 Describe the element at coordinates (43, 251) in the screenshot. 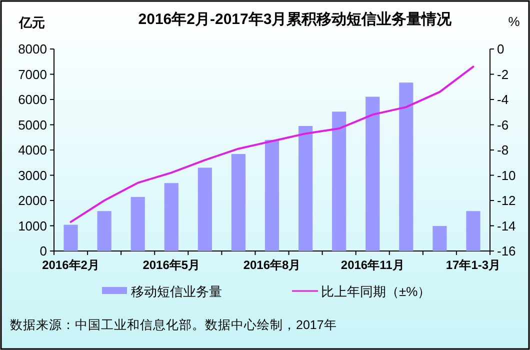

I see `y-tick-label: 0` at that location.